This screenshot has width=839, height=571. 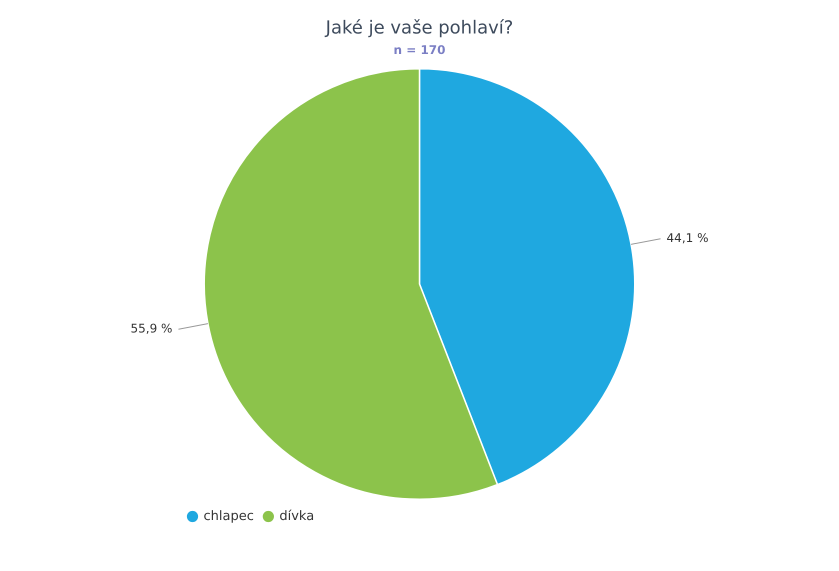 I want to click on chart-title: Jaké je vaše pohlaví?, so click(x=419, y=27).